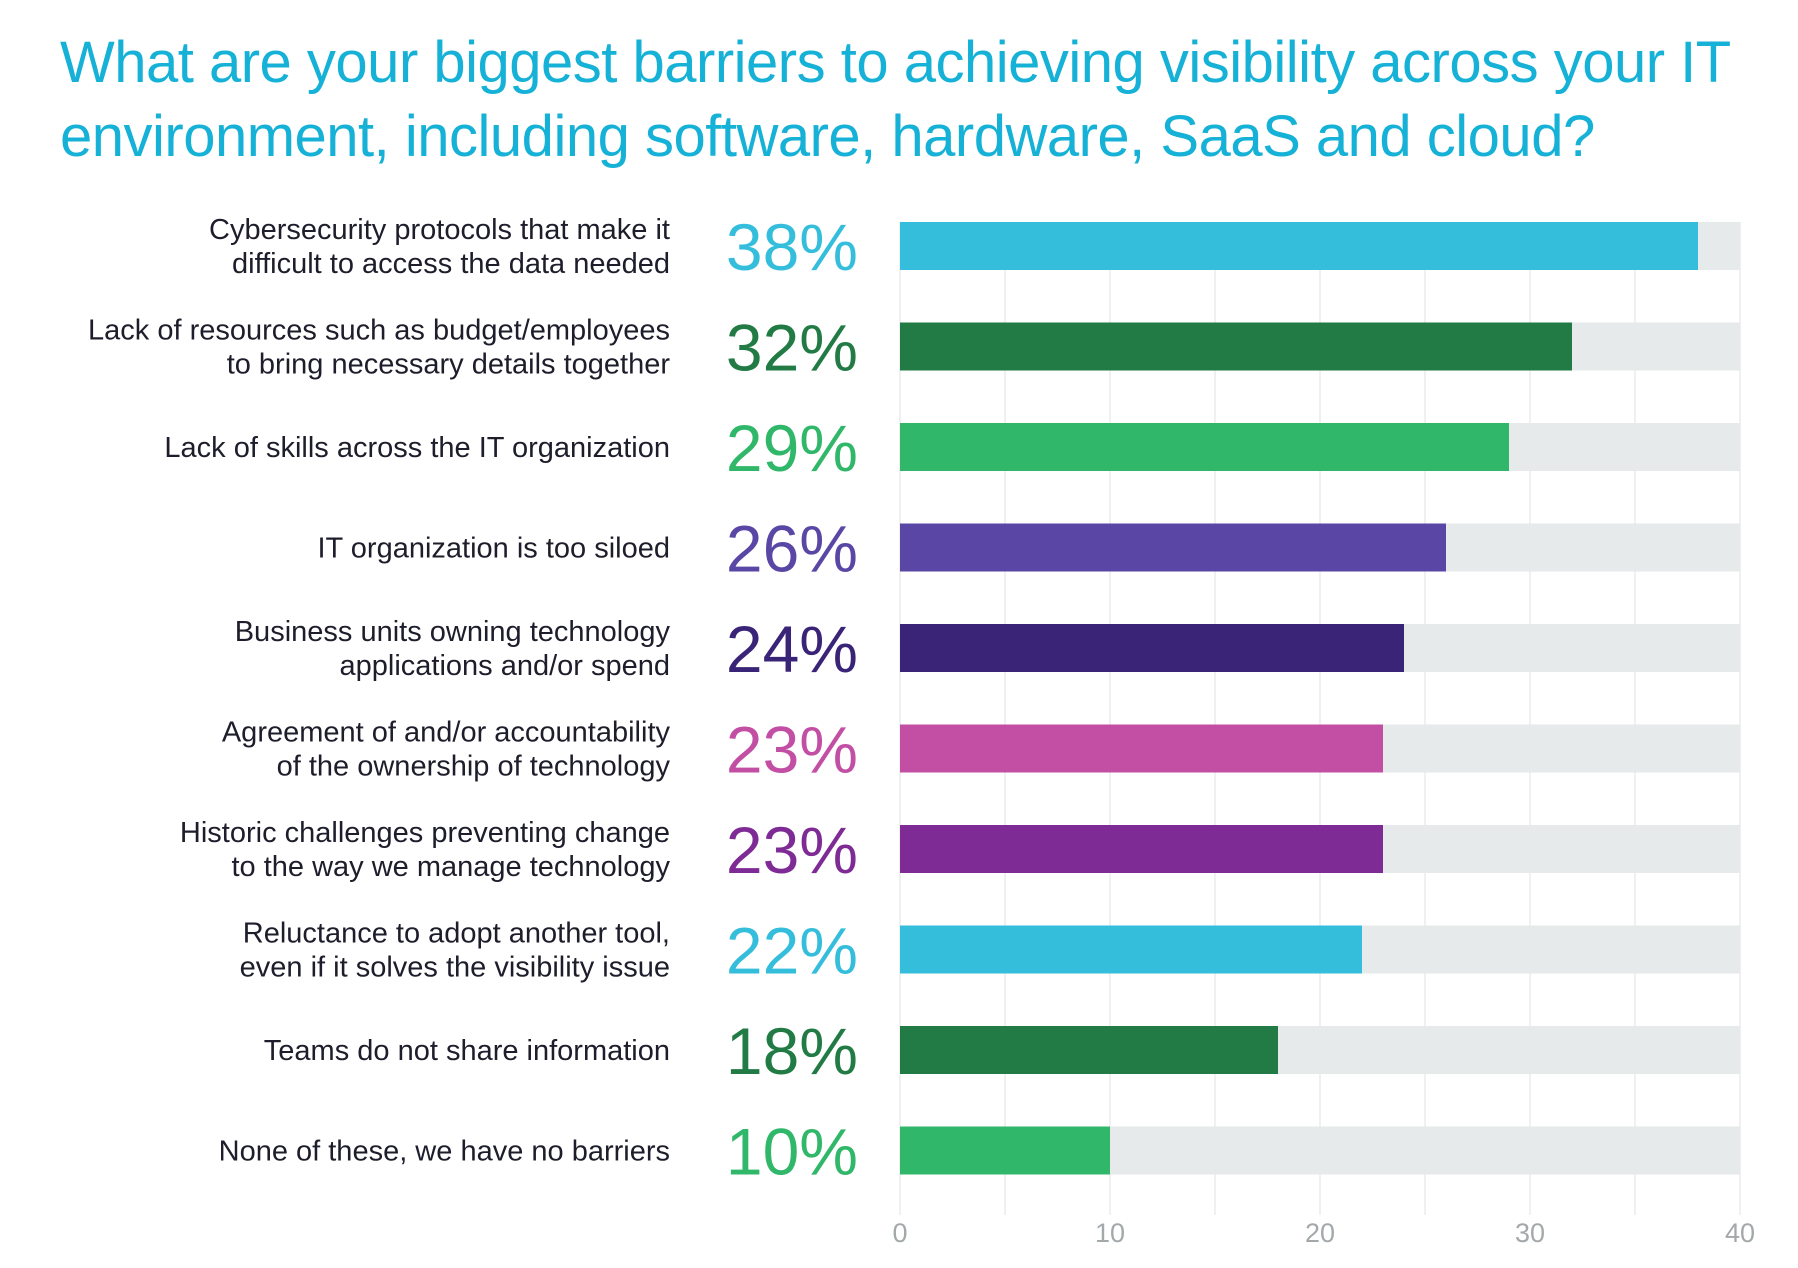  I want to click on category-label: to bring necessary details together, so click(449, 365).